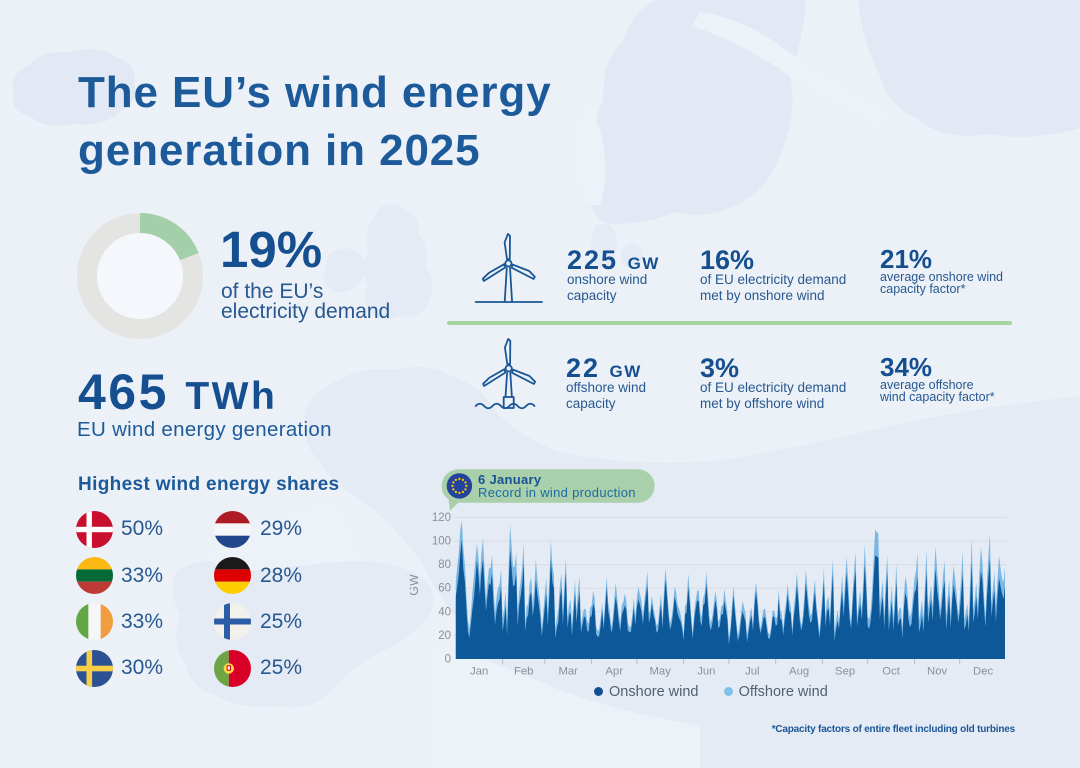 Image resolution: width=1080 pixels, height=768 pixels. Describe the element at coordinates (937, 672) in the screenshot. I see `svg-text: Nov` at that location.